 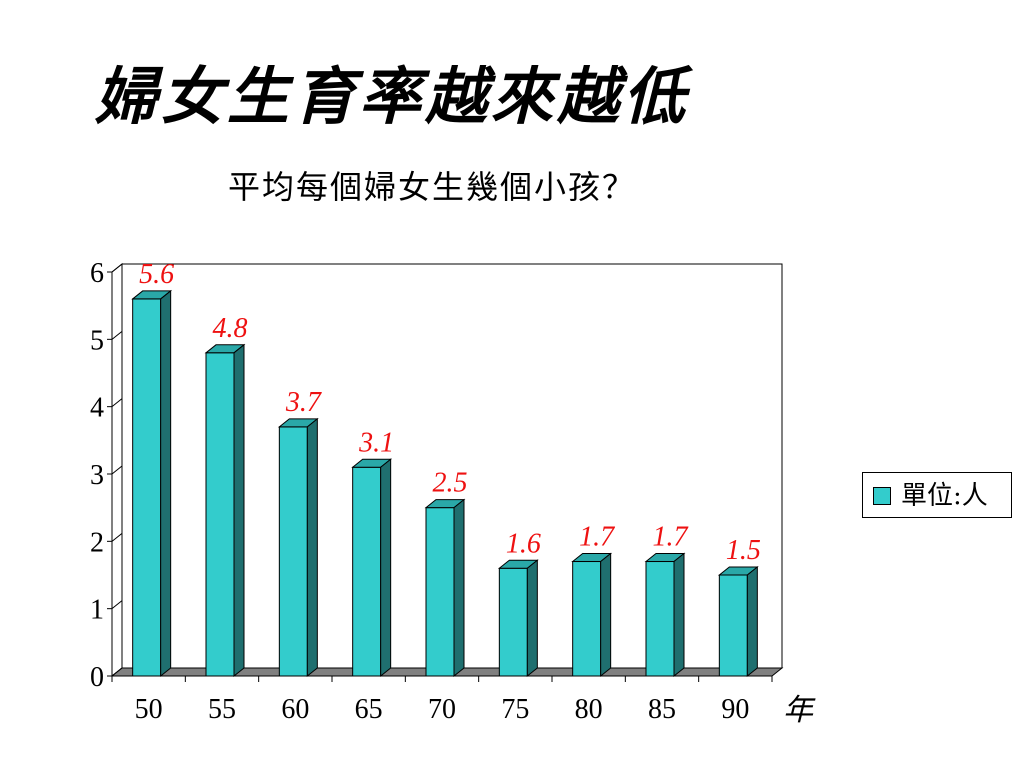 What do you see at coordinates (97, 542) in the screenshot?
I see `y-tick-label: 2` at bounding box center [97, 542].